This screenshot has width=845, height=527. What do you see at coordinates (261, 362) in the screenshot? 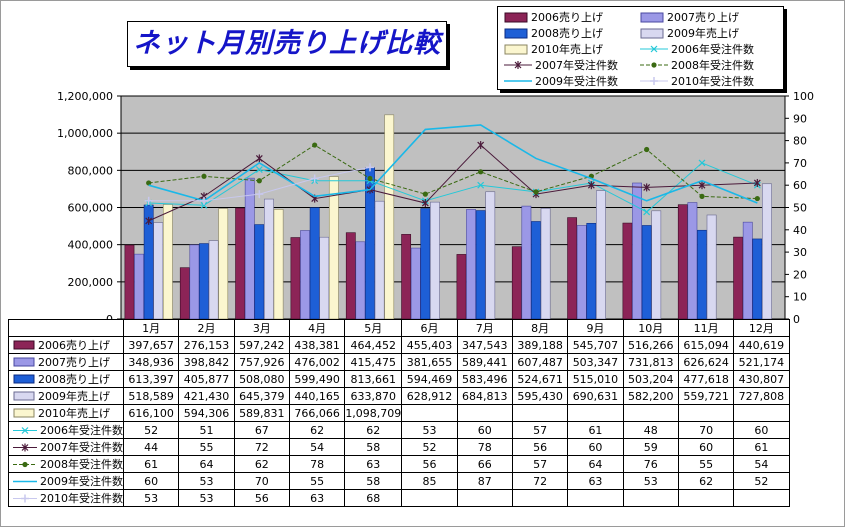
I see `table-cell: 757,926` at bounding box center [261, 362].